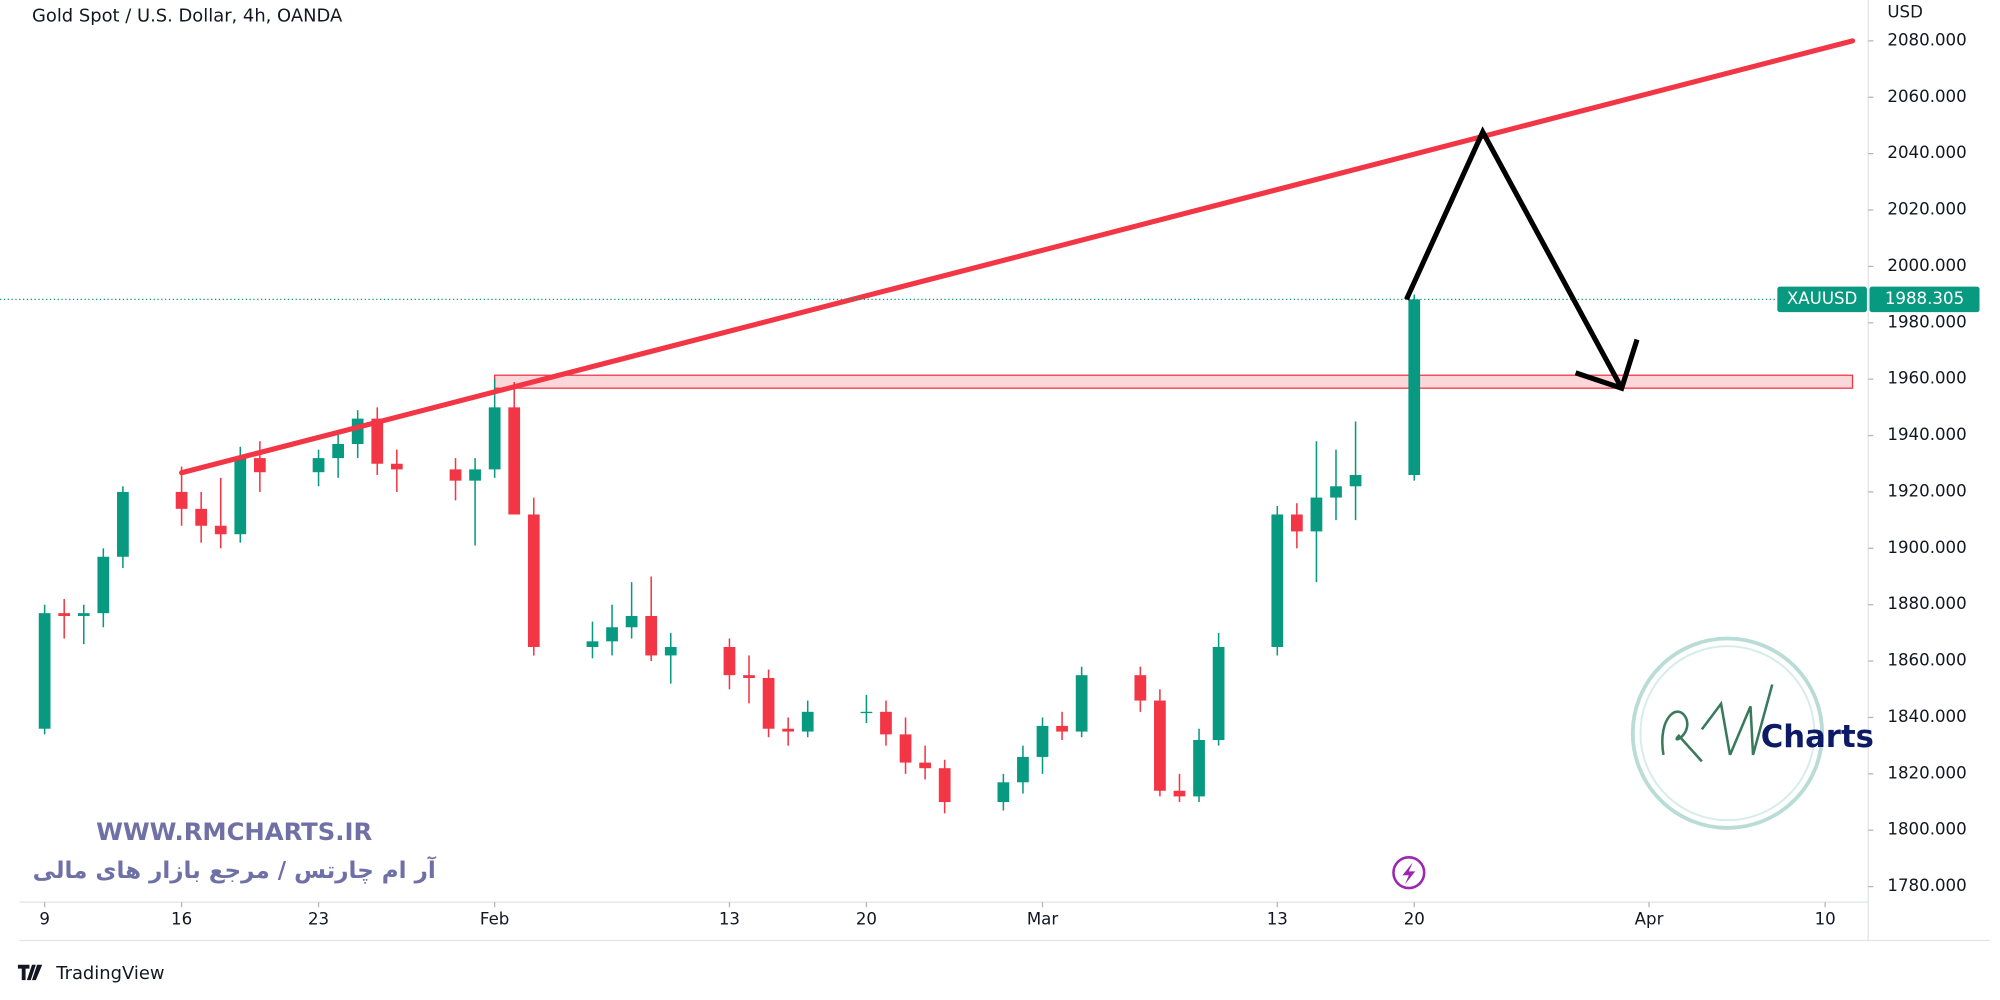  I want to click on logo: Charts, so click(1752, 733).